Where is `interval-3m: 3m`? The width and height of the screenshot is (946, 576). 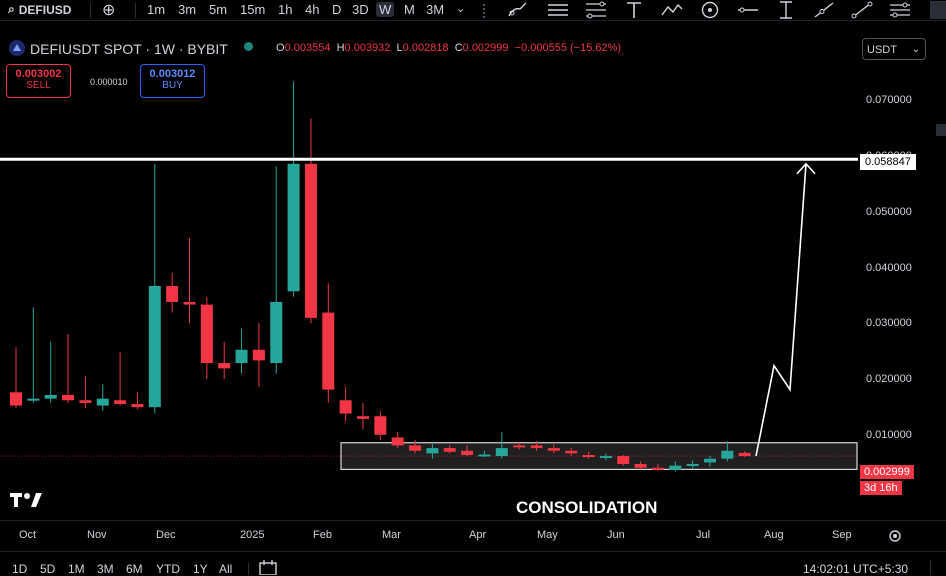 interval-3m: 3m is located at coordinates (187, 9).